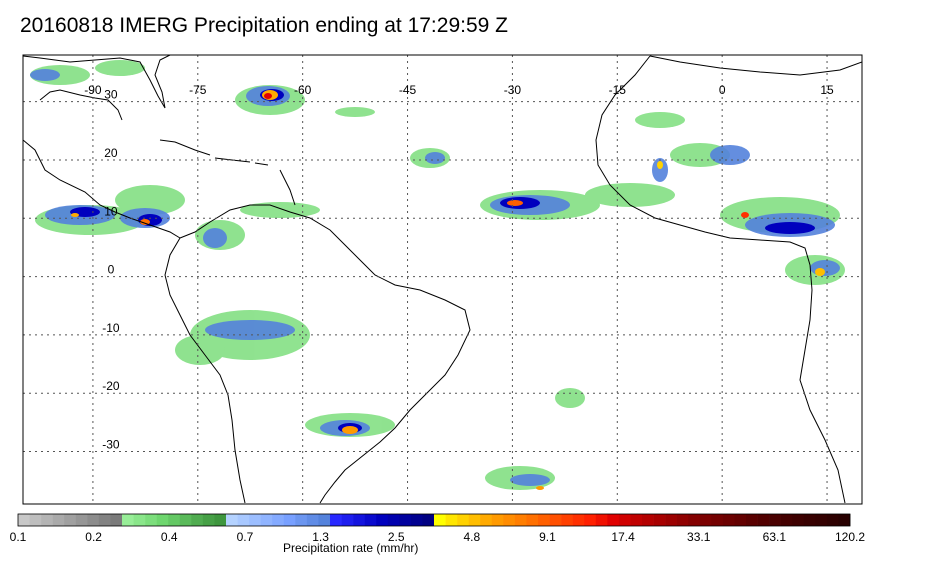 This screenshot has width=944, height=571. What do you see at coordinates (471, 537) in the screenshot?
I see `colorbar-tick-label: 4.8` at bounding box center [471, 537].